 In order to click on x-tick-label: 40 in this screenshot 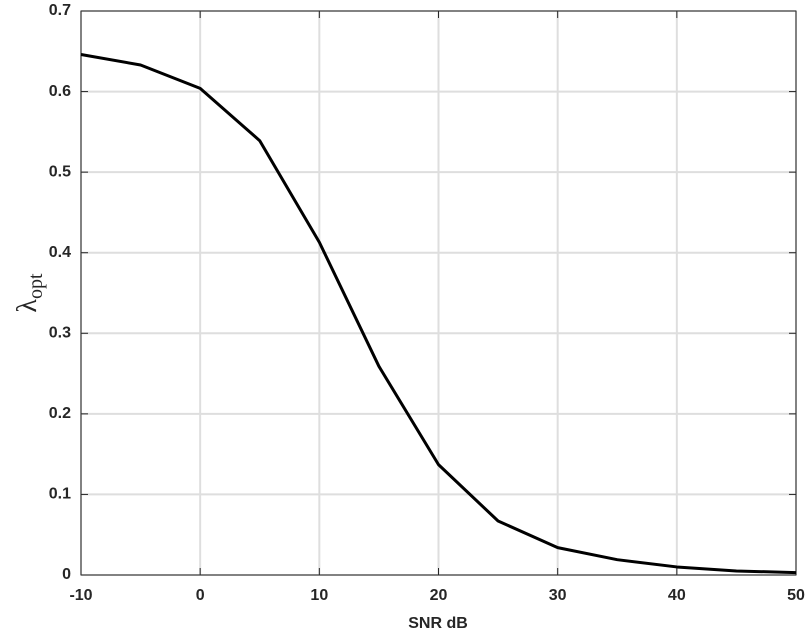, I will do `click(677, 595)`.